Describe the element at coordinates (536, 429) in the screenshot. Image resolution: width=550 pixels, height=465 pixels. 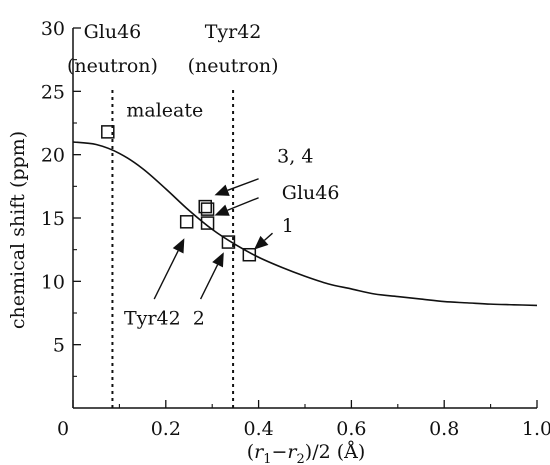
I see `x-tick-label: 1.0` at that location.